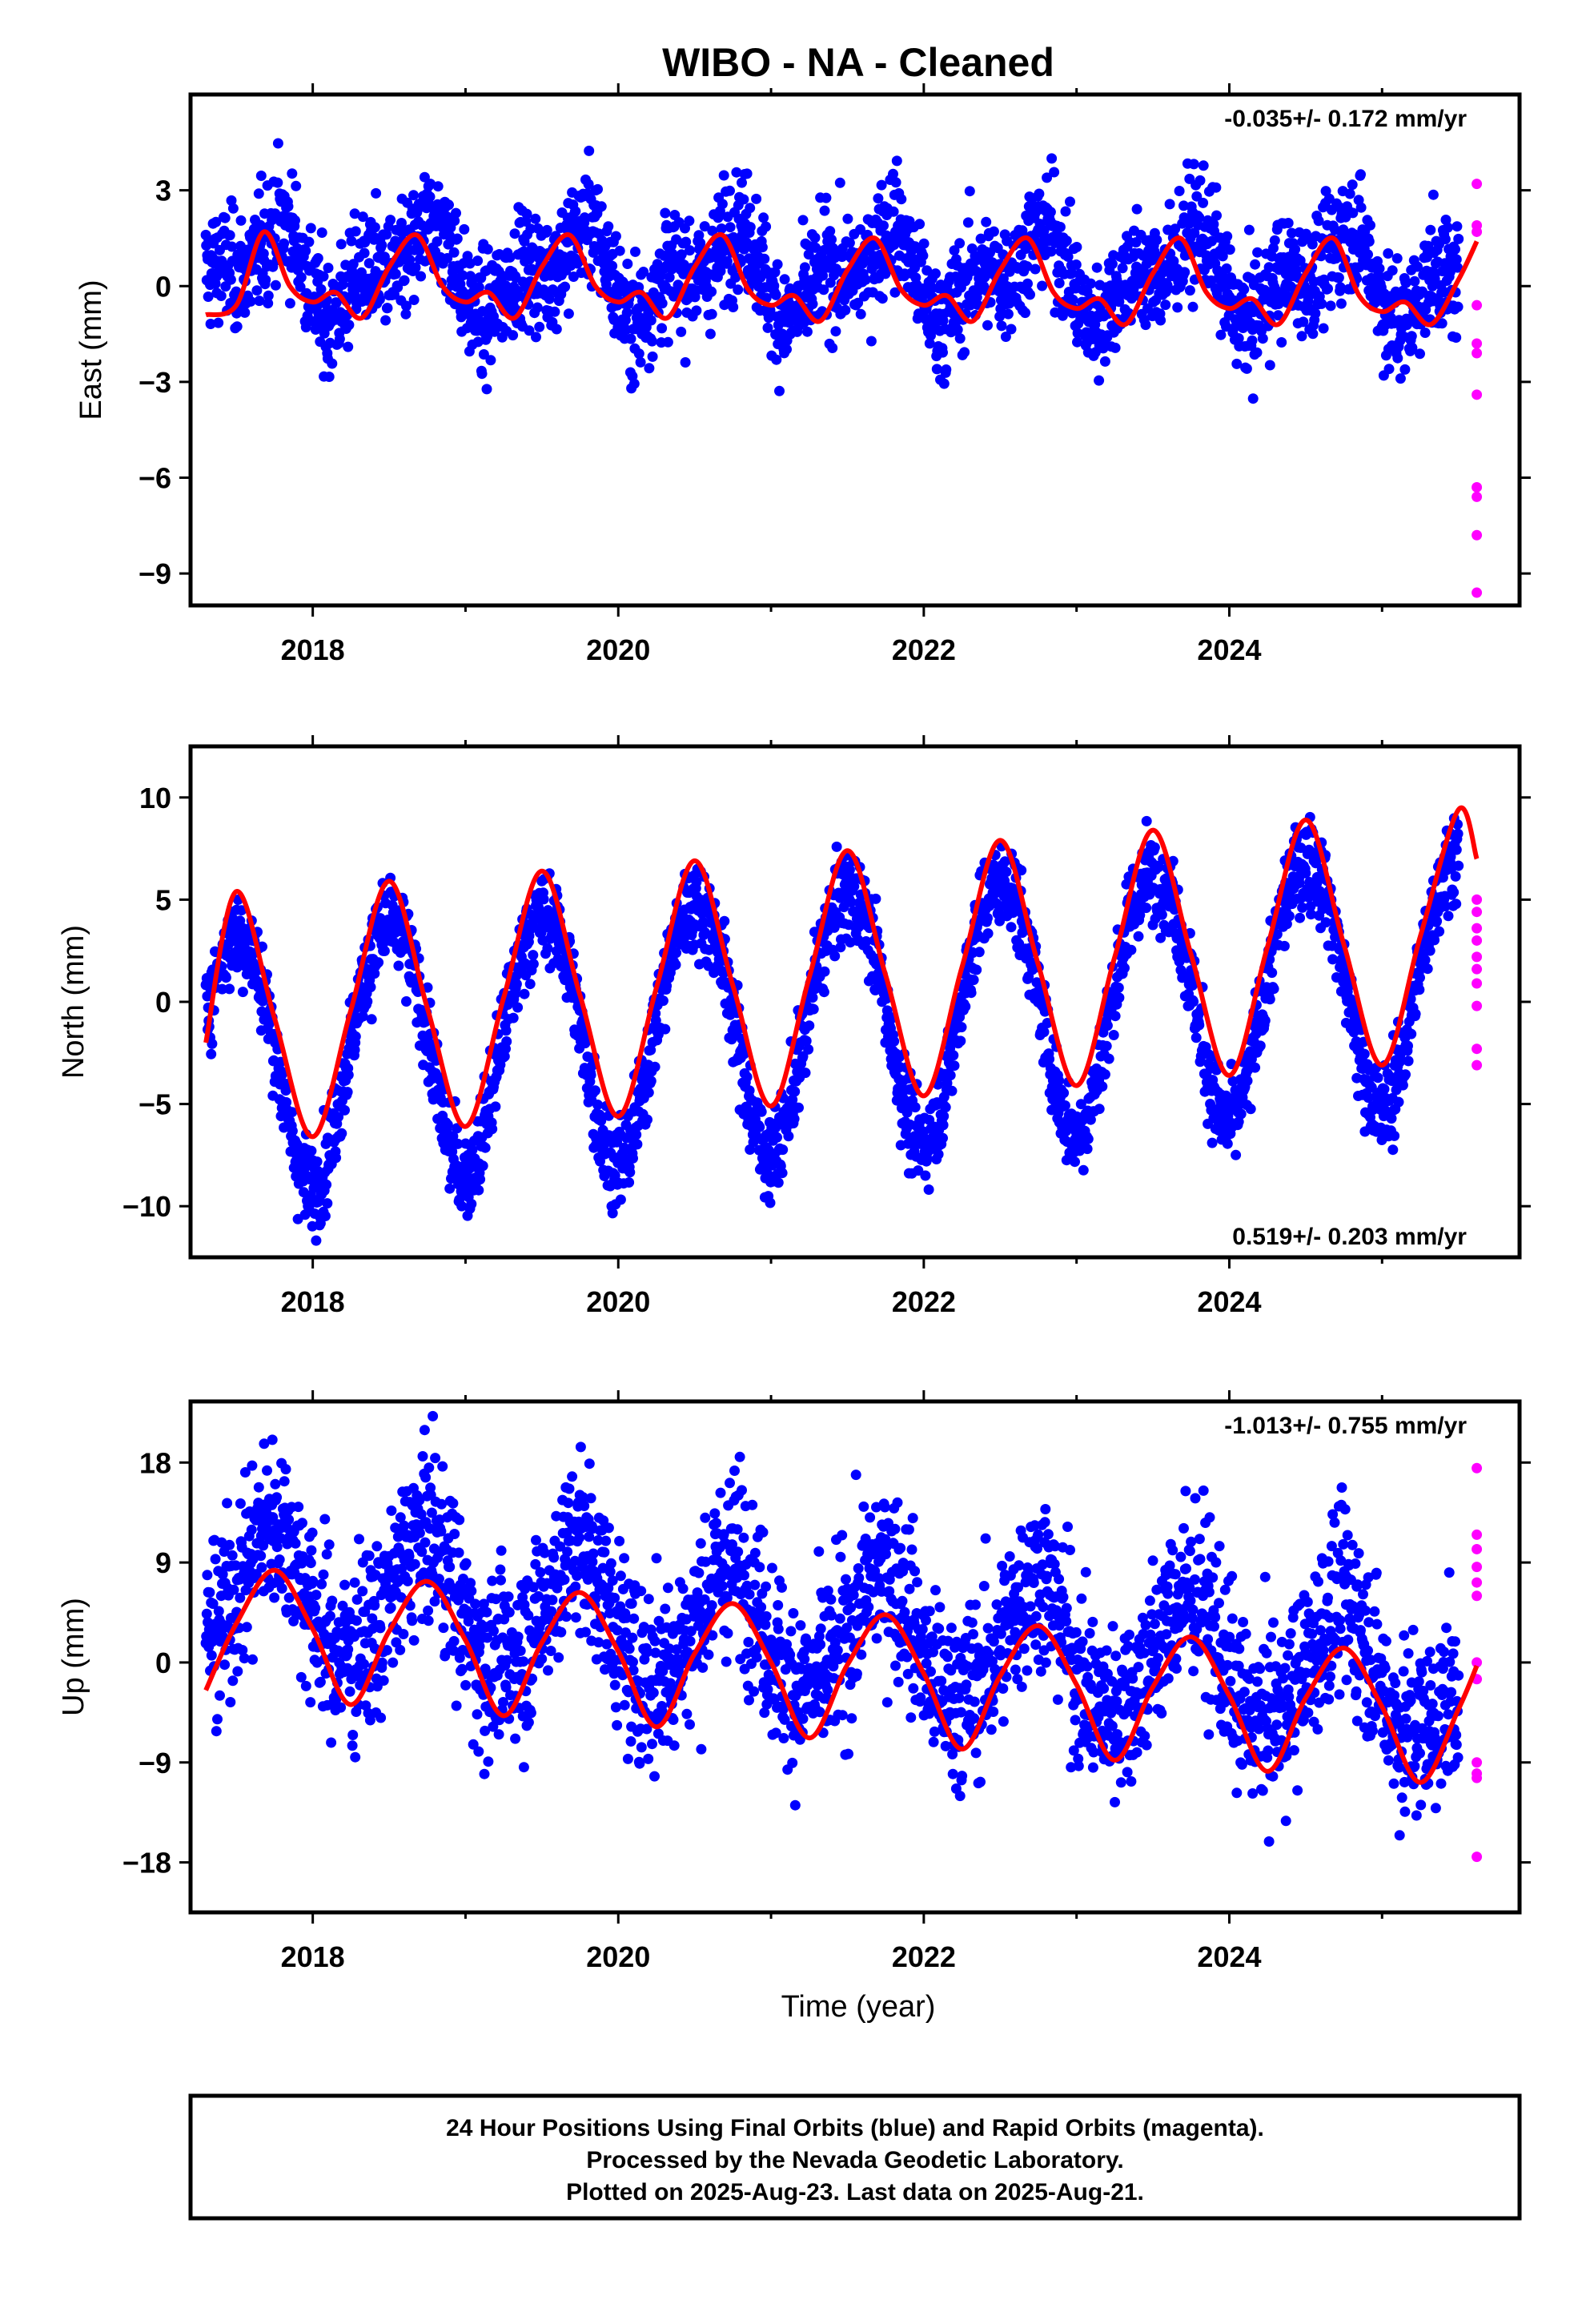  I want to click on east-x-tick-label: 2018, so click(313, 649).